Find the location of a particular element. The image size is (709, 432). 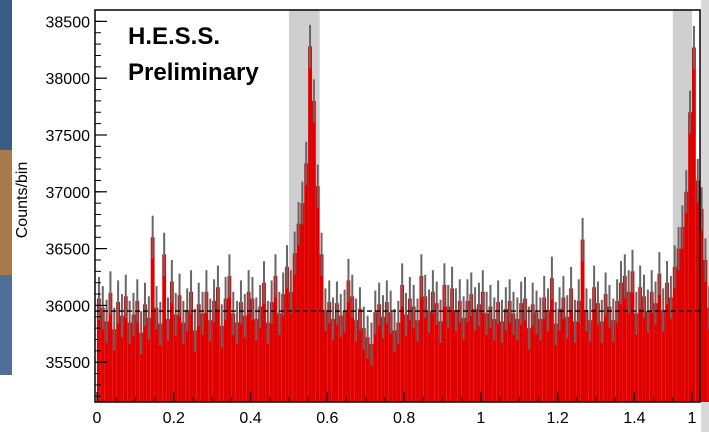

y-axis-label: Counts/bin is located at coordinates (22, 200).